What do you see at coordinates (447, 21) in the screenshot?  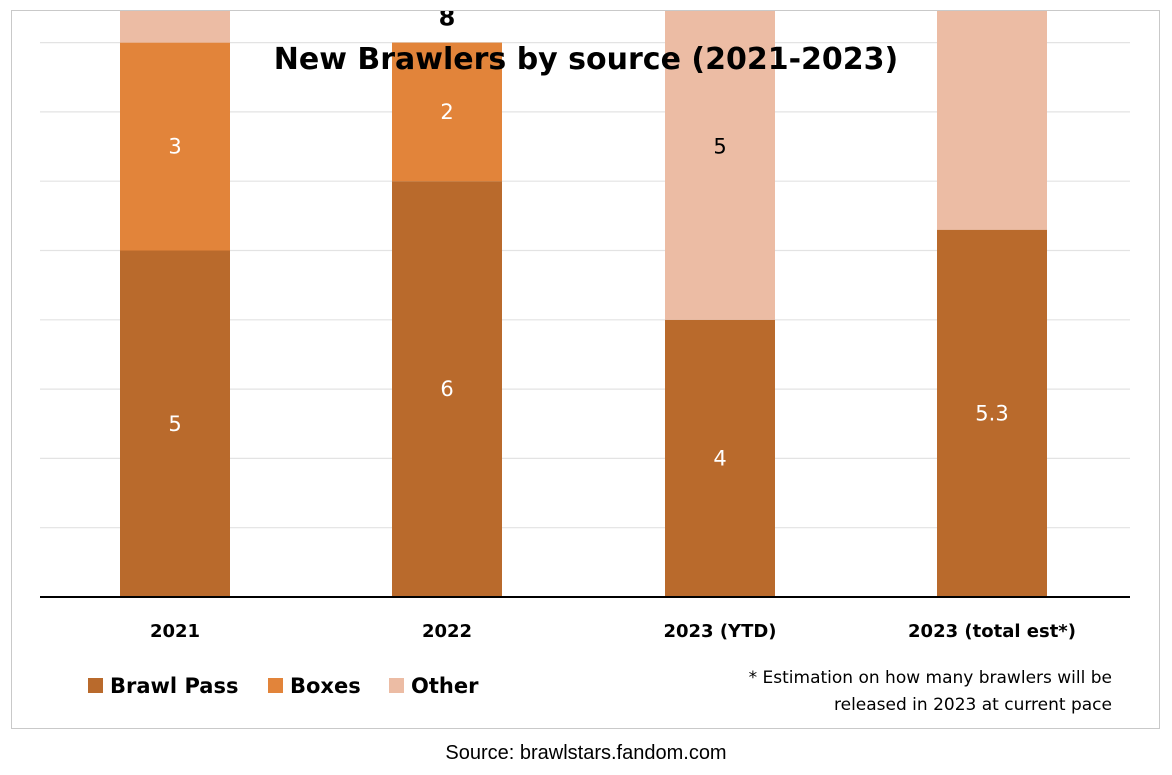 I see `bar-total-label: 8` at bounding box center [447, 21].